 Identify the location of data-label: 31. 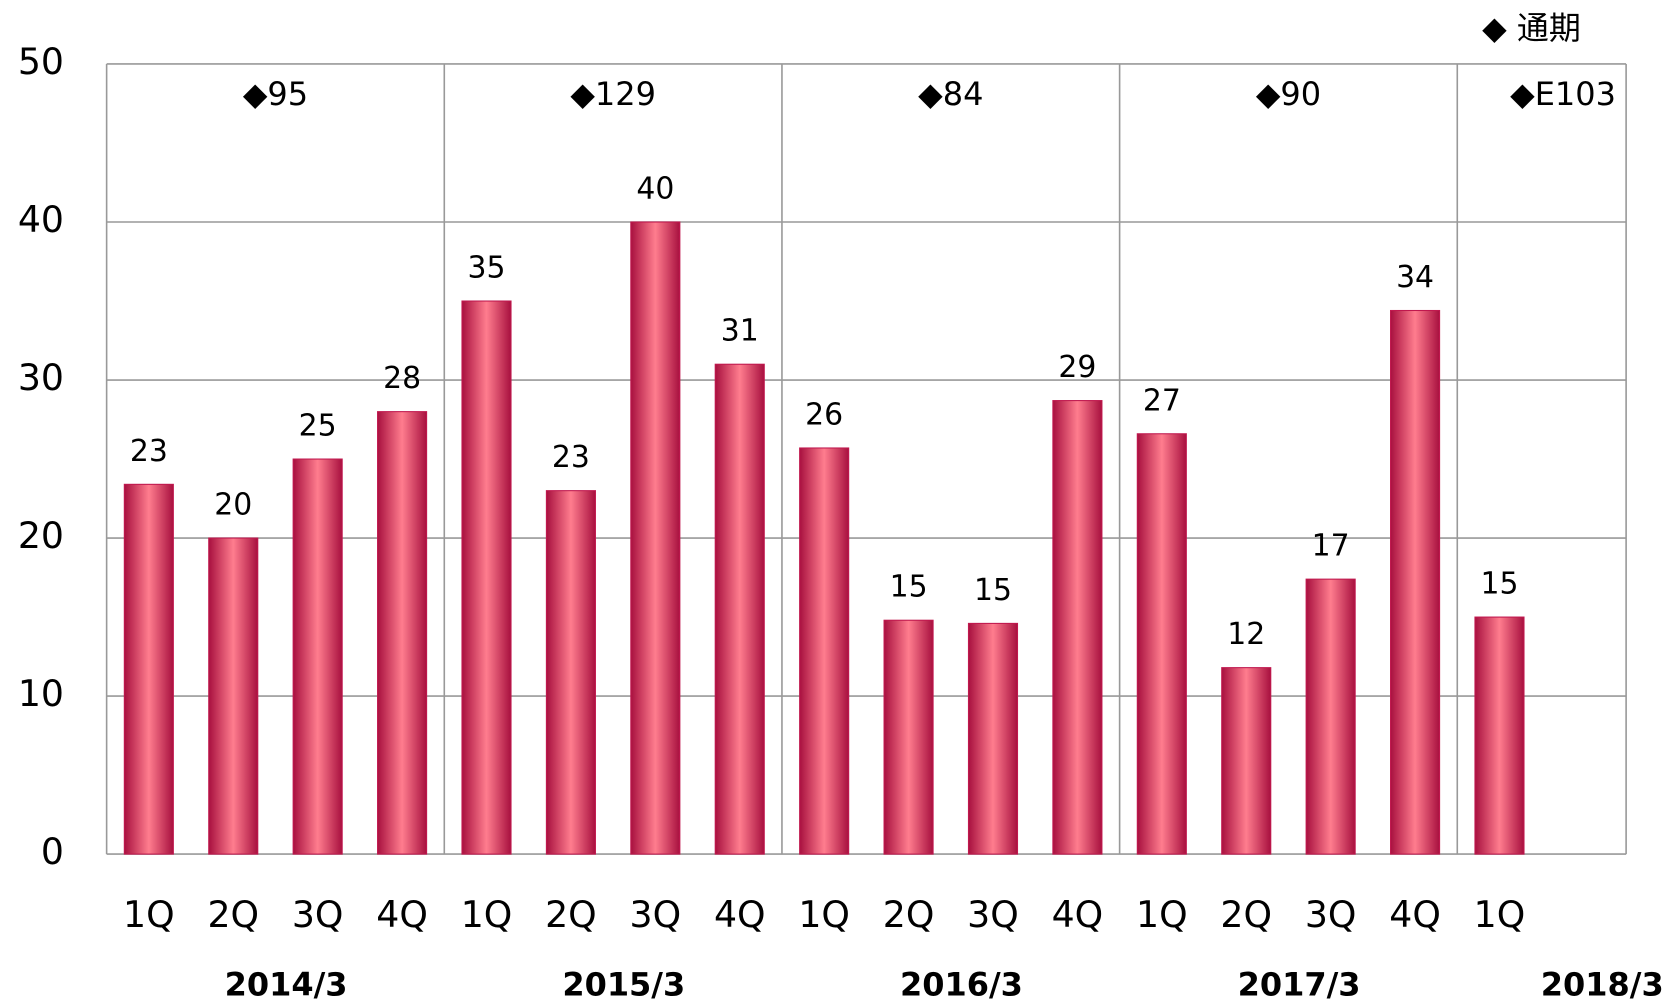
(740, 331).